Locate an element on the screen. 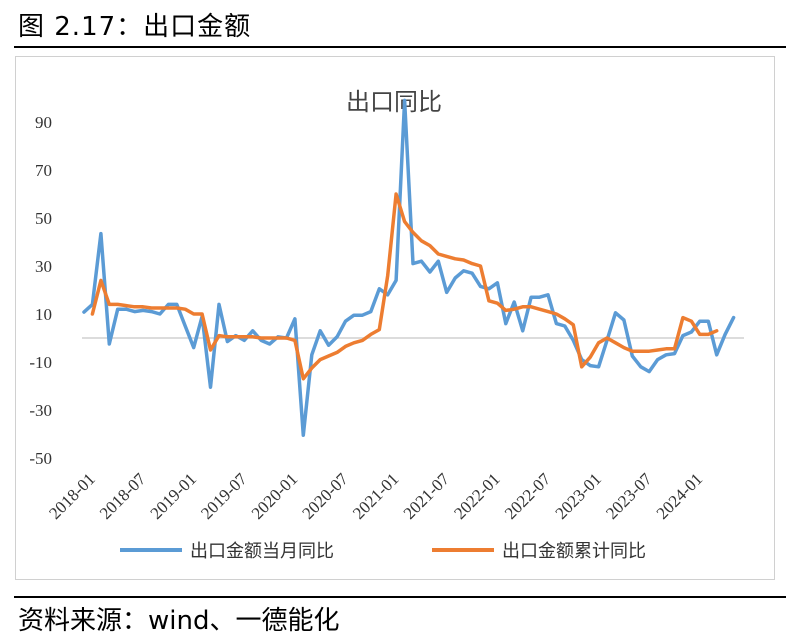 The image size is (796, 640). y-tick-label: 50 is located at coordinates (43, 218).